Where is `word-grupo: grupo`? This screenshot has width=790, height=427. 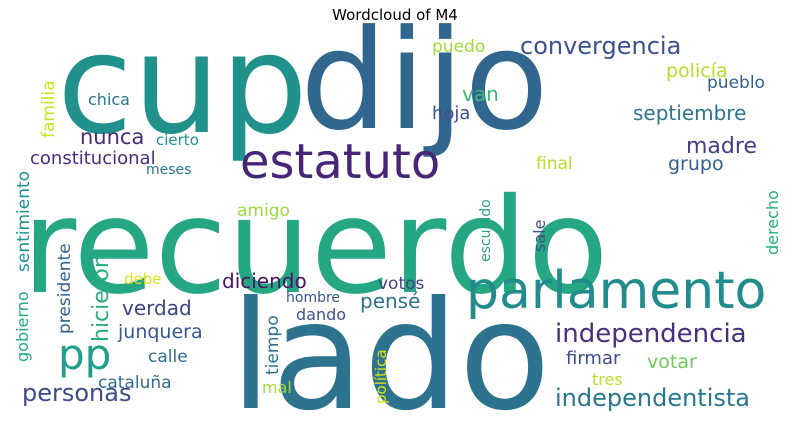 word-grupo: grupo is located at coordinates (696, 164).